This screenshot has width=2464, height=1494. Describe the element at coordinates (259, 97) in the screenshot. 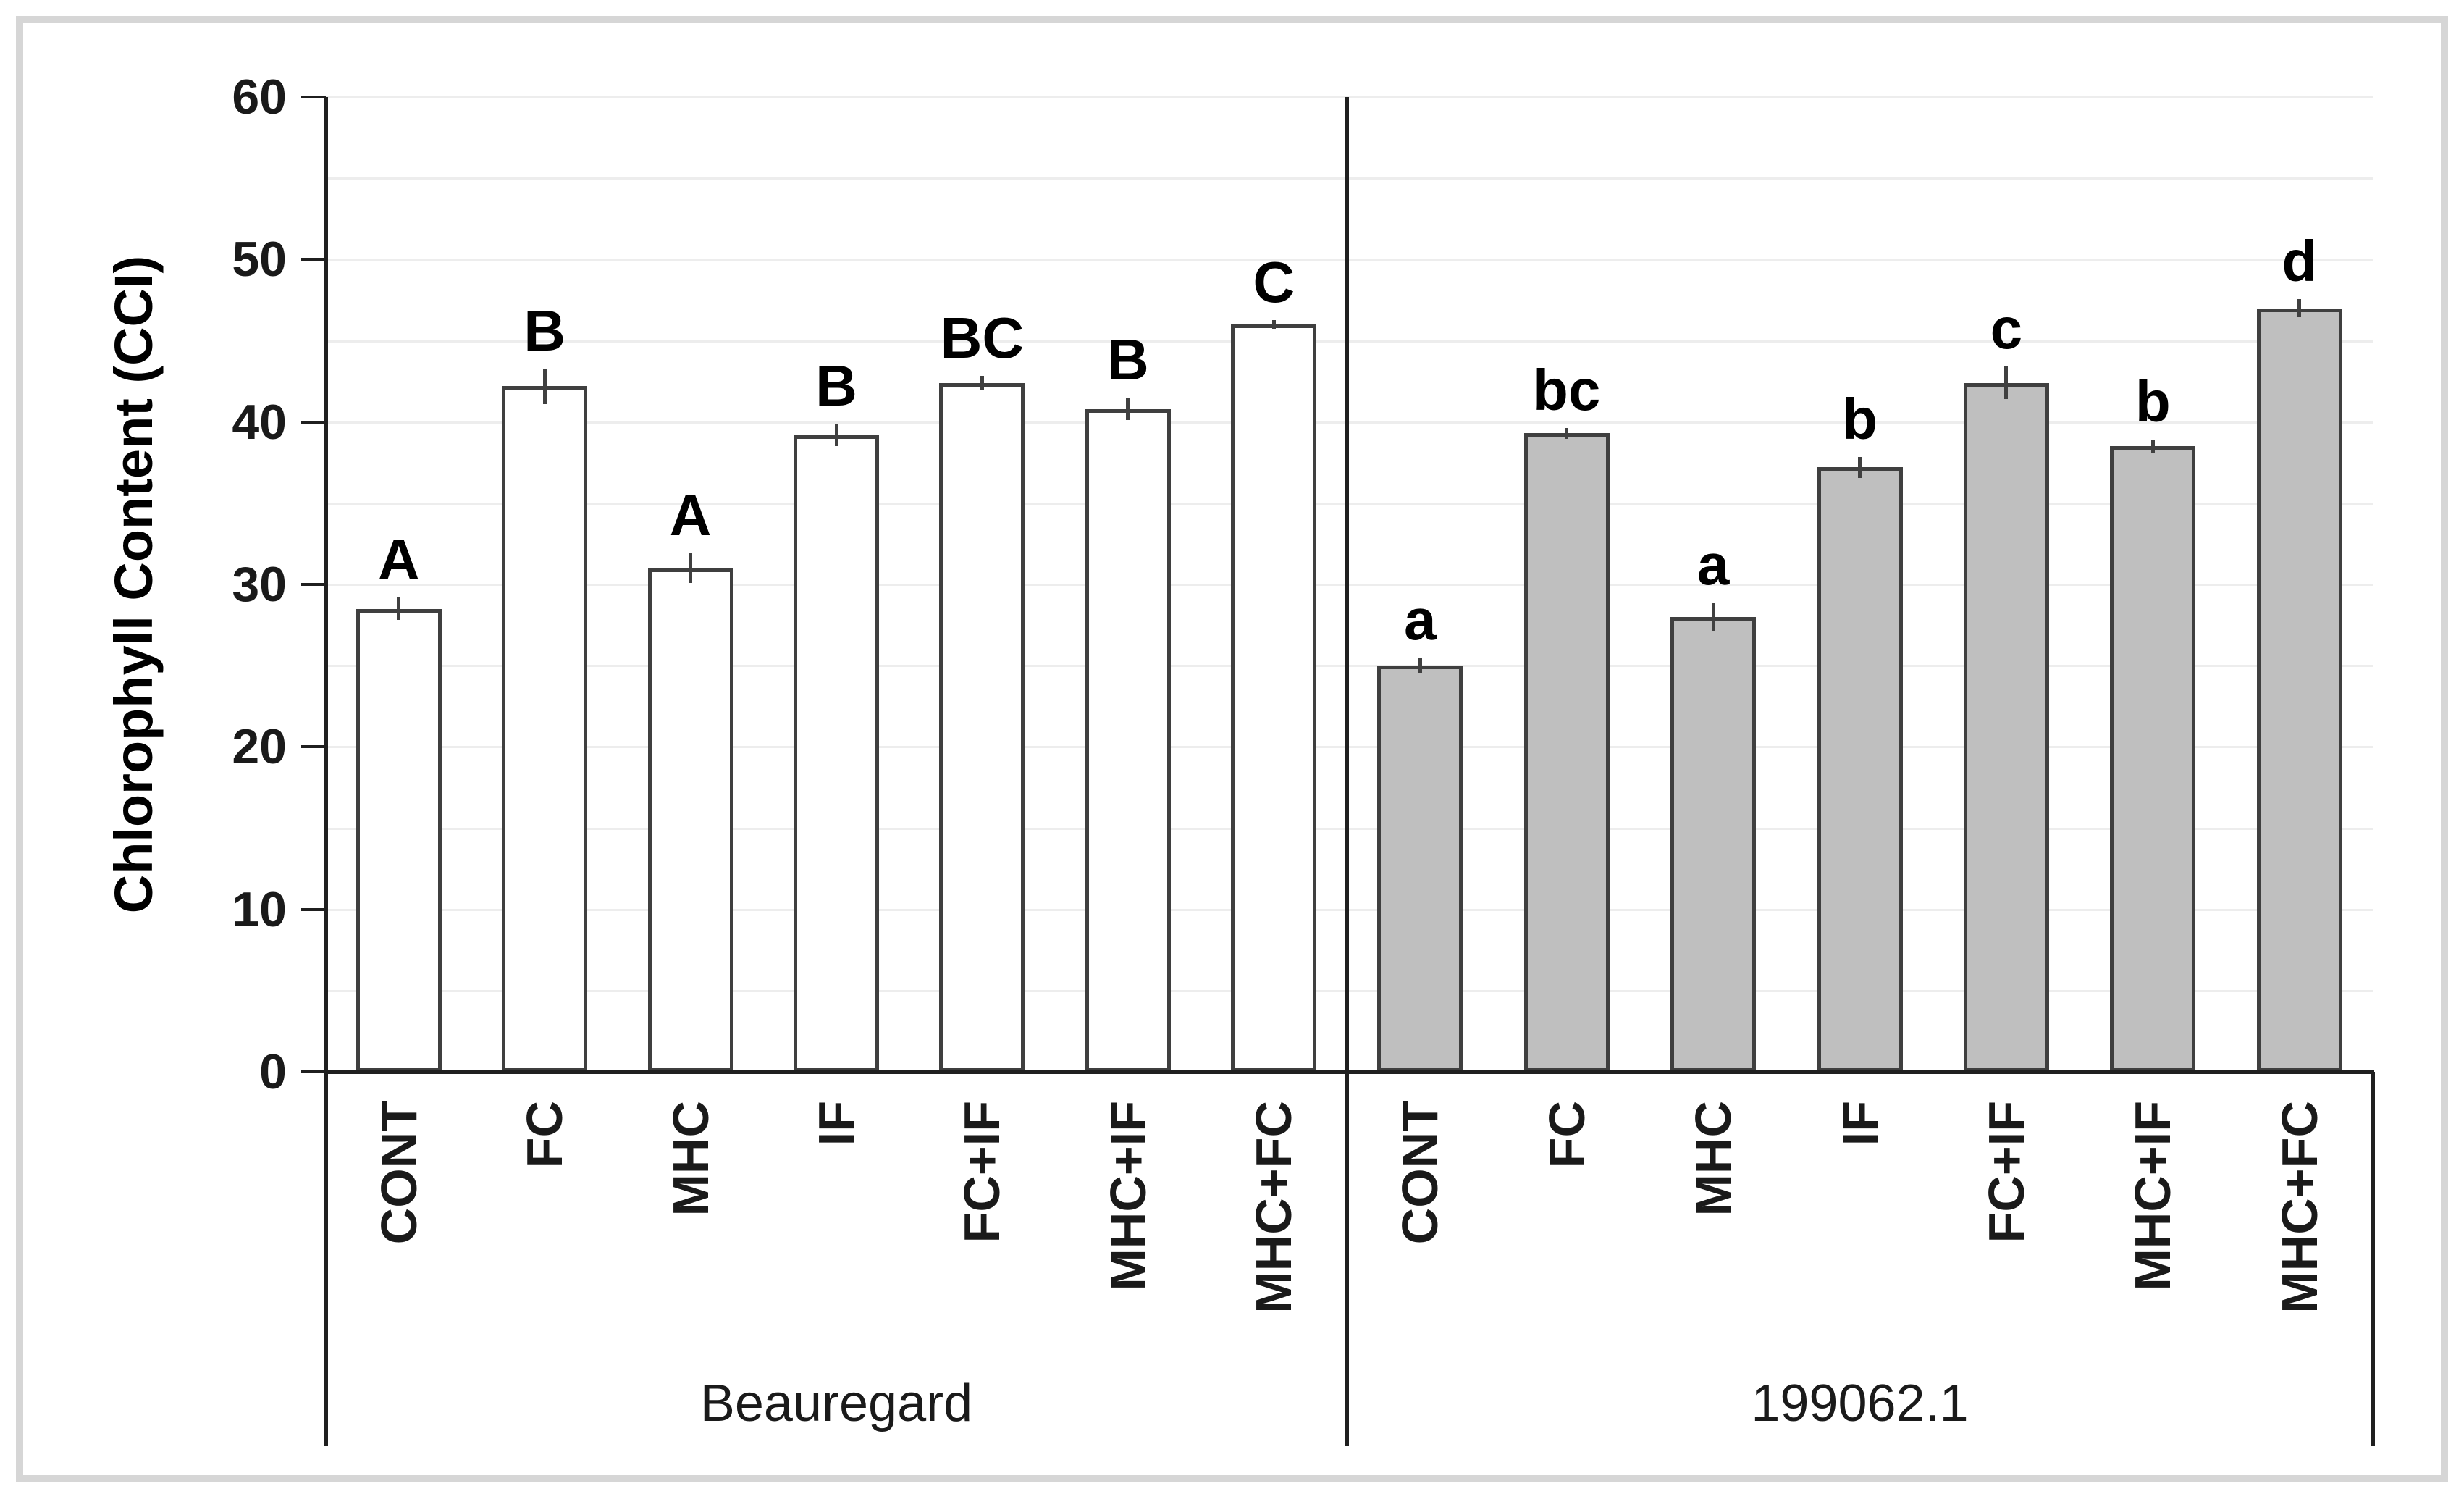

I see `y-tick-label: 60` at that location.